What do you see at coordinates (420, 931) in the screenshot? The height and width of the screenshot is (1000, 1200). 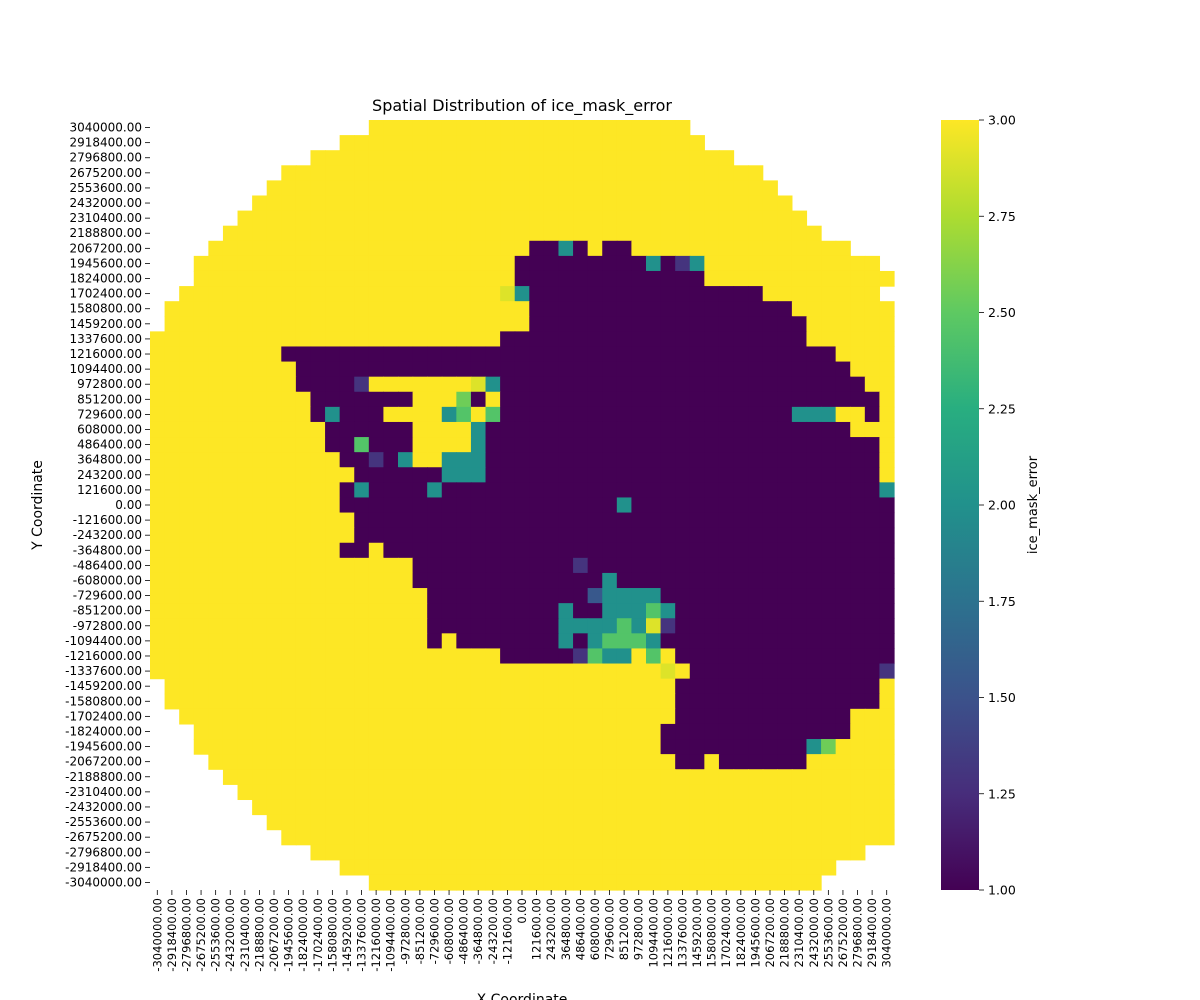 I see `x-tick-label: -851200.00` at bounding box center [420, 931].